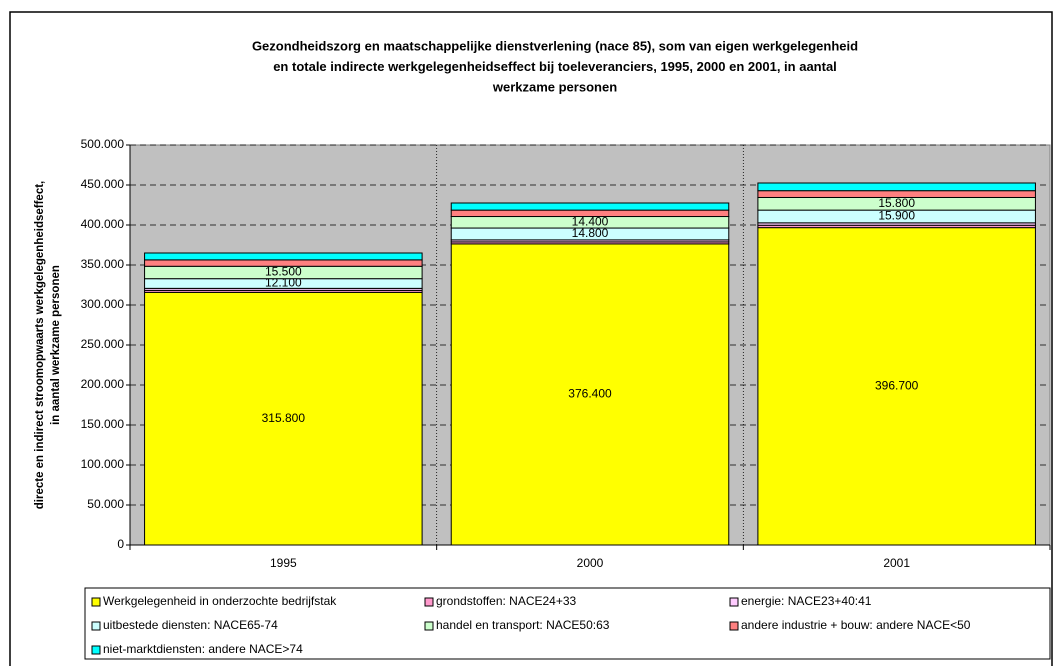 The height and width of the screenshot is (666, 1056). Describe the element at coordinates (806, 601) in the screenshot. I see `legend-label: energie: NACE23+40:41` at that location.